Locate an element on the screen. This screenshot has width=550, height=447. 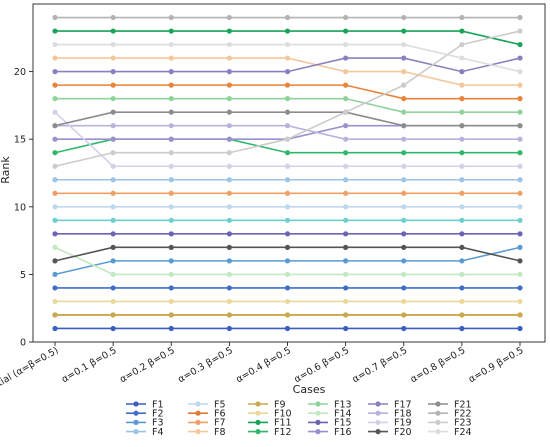
legend-label: F11 is located at coordinates (283, 423).